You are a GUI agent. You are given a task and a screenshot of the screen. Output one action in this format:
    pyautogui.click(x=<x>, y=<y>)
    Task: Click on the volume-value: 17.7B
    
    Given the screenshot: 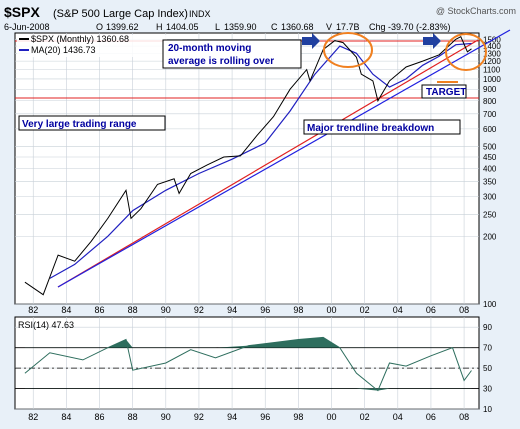 What is the action you would take?
    pyautogui.click(x=348, y=27)
    